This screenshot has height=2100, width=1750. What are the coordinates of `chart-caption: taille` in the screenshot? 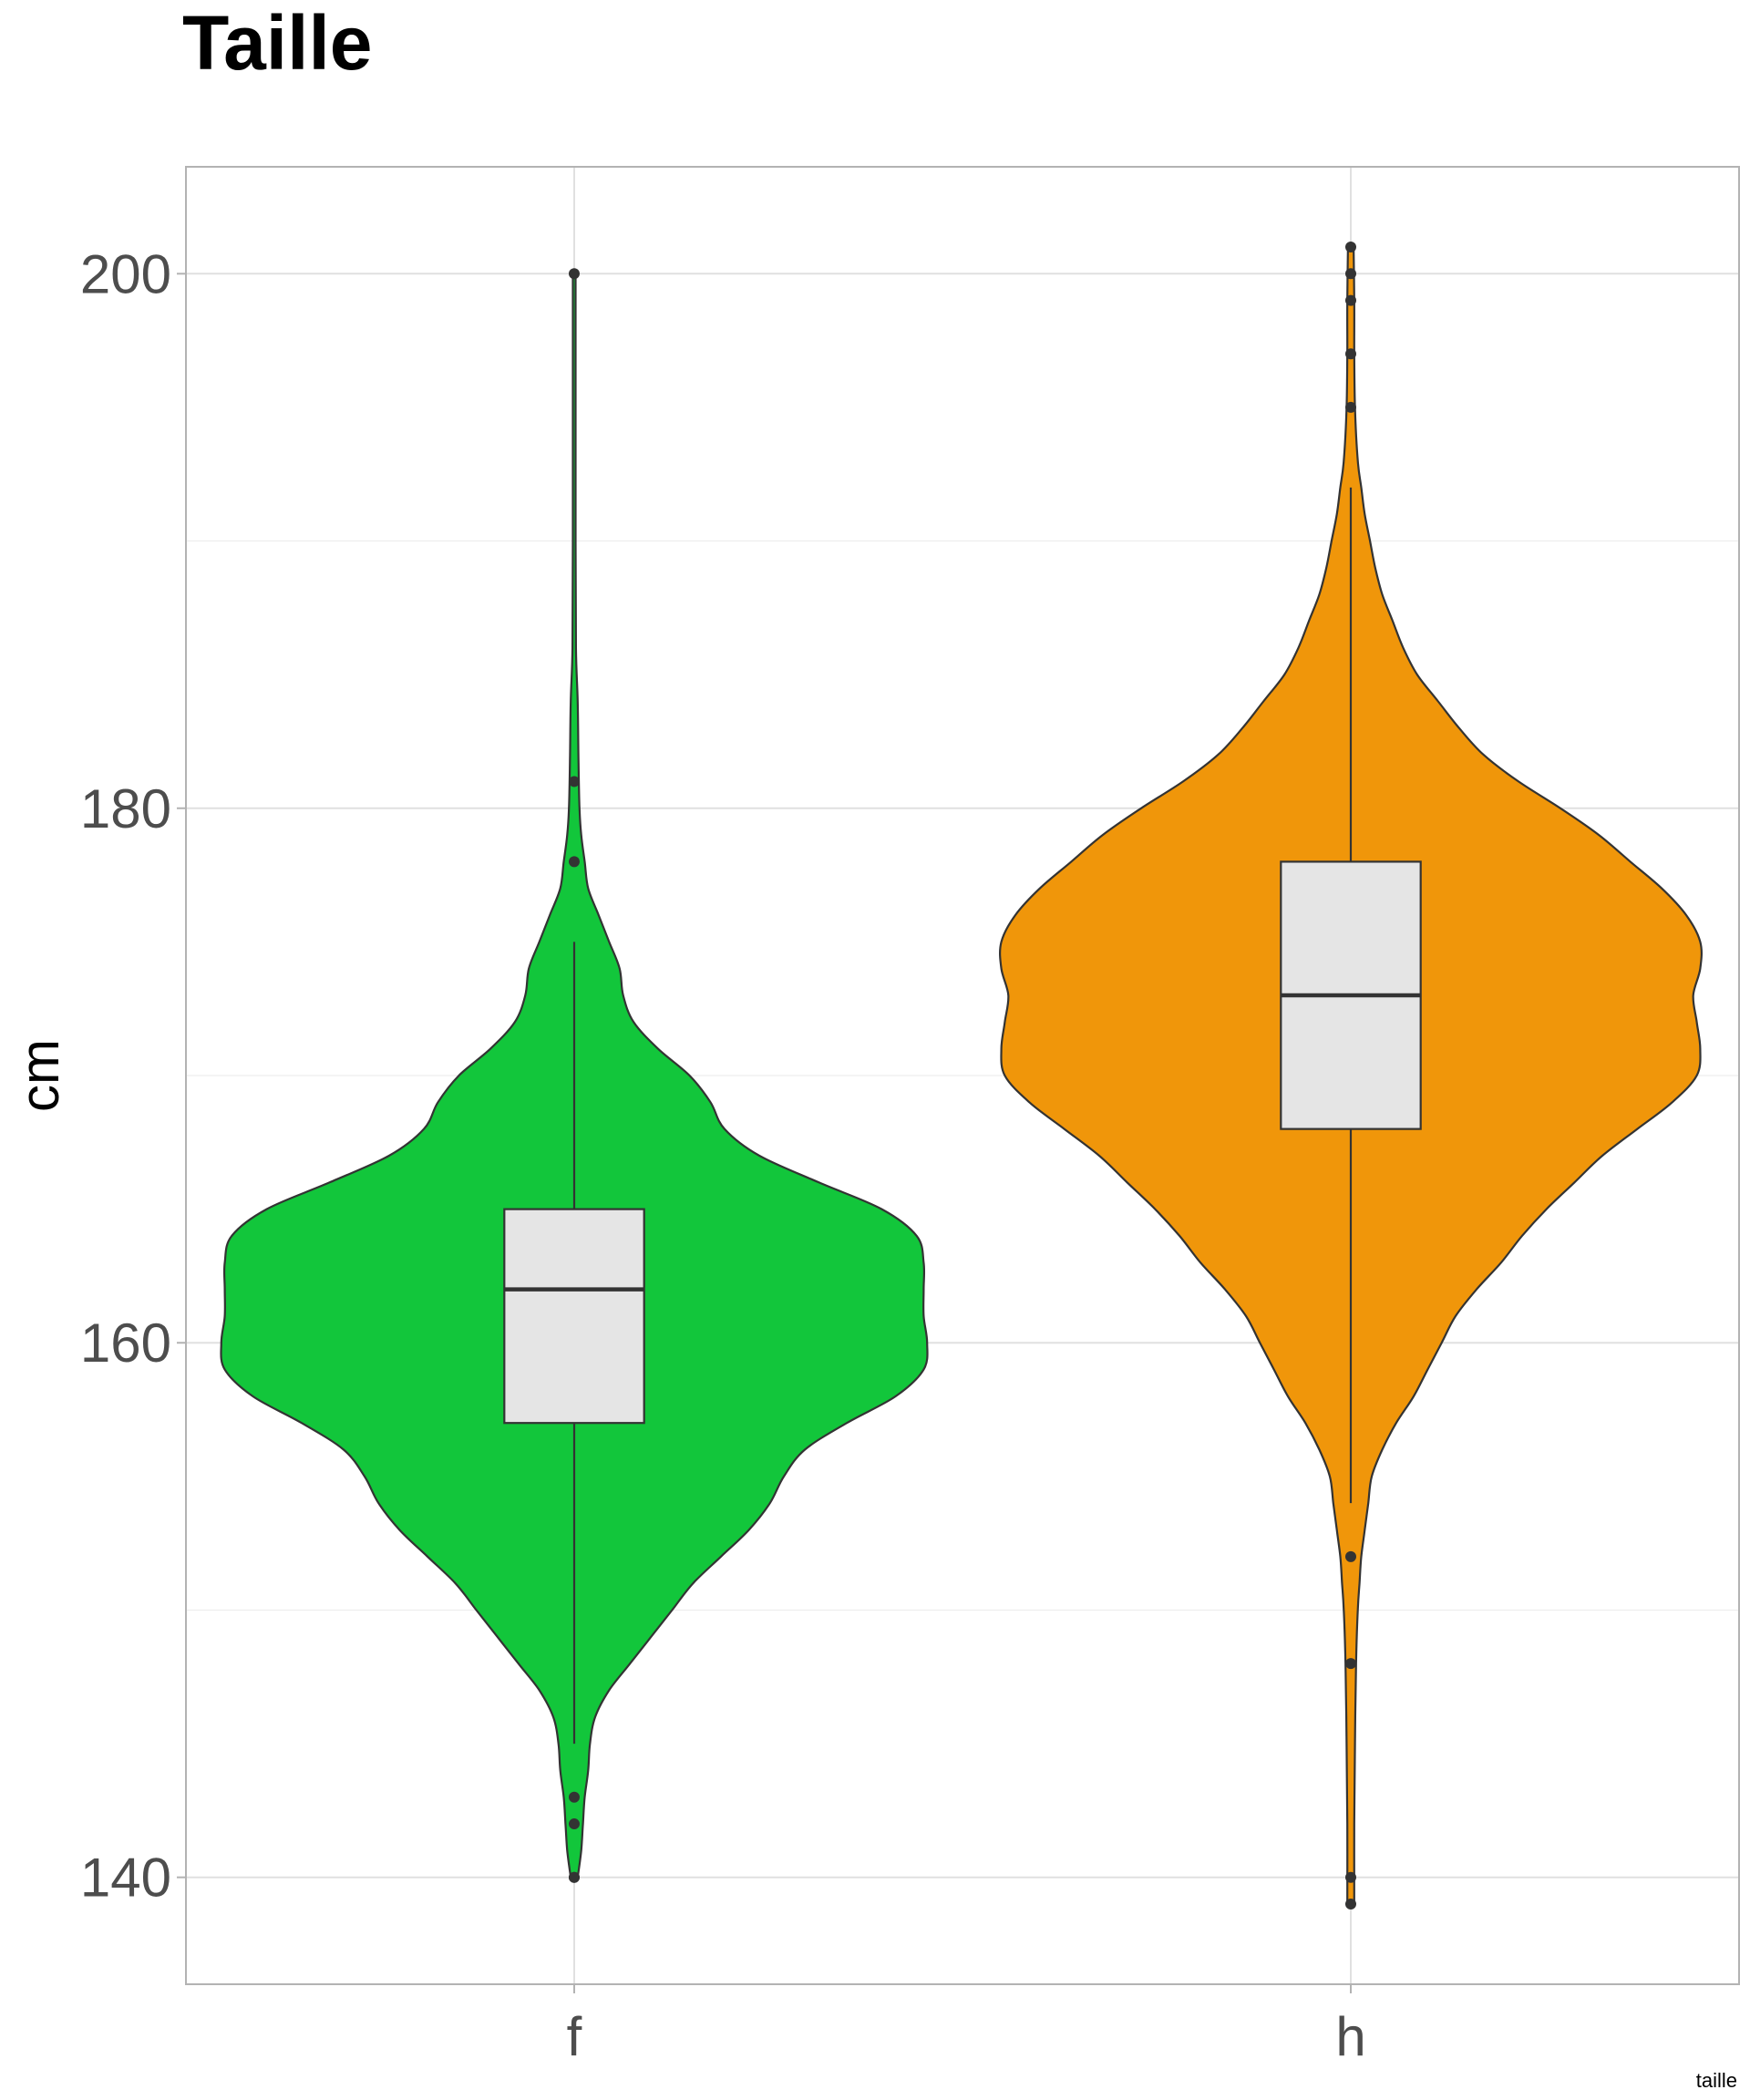 It's located at (1717, 2080).